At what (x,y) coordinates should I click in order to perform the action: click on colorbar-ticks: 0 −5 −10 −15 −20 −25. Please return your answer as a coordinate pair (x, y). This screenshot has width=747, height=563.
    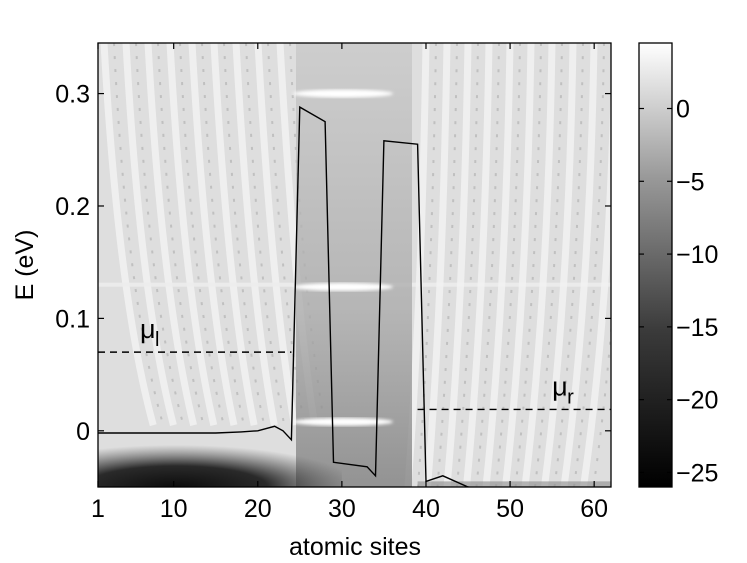
    Looking at the image, I should click on (678, 291).